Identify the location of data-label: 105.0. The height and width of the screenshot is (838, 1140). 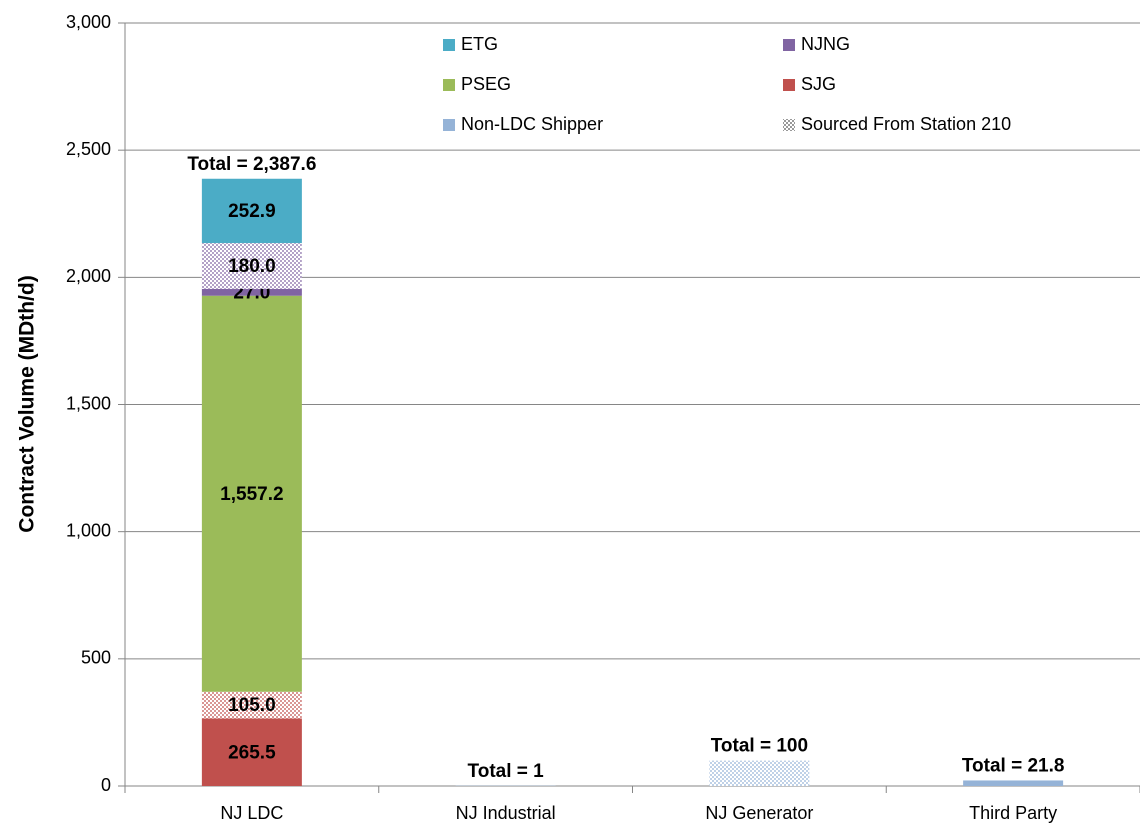
(252, 705).